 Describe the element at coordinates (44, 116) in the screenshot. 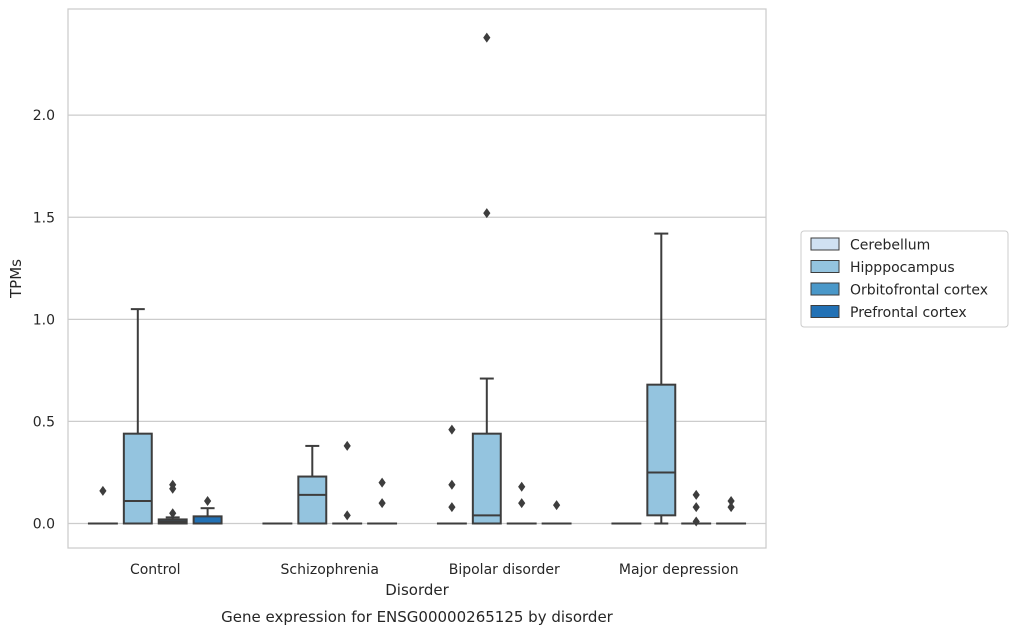

I see `y-tick-label: 2.0` at that location.